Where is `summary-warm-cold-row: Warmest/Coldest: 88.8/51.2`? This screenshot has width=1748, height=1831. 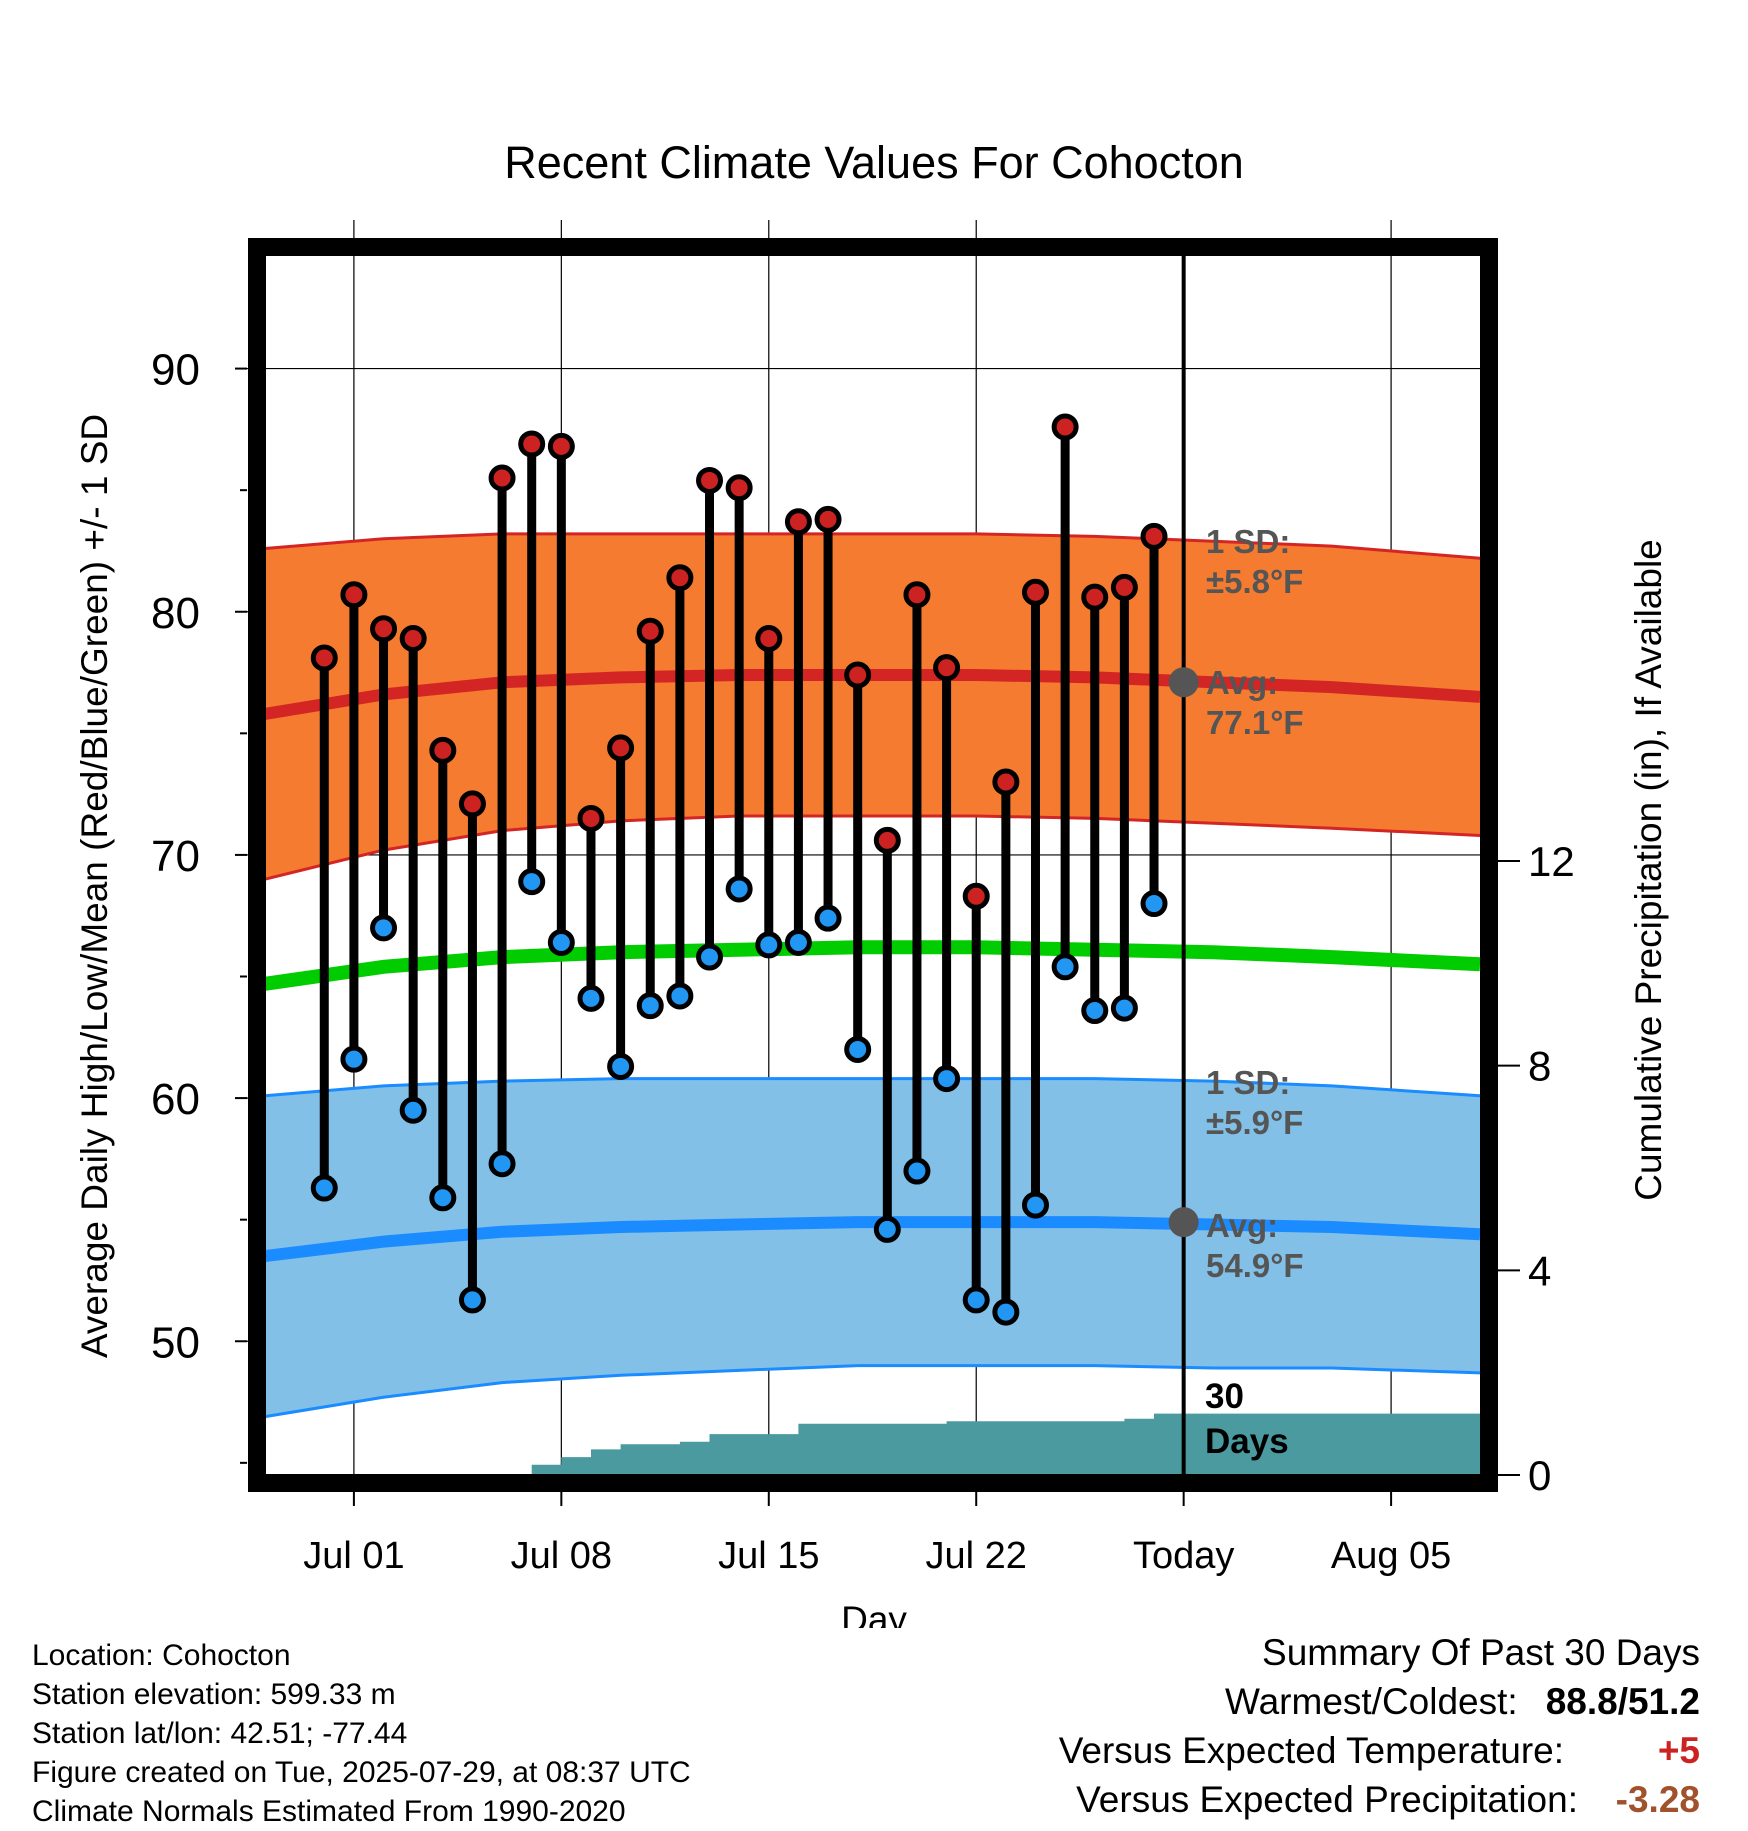 summary-warm-cold-row: Warmest/Coldest: 88.8/51.2 is located at coordinates (1379, 1701).